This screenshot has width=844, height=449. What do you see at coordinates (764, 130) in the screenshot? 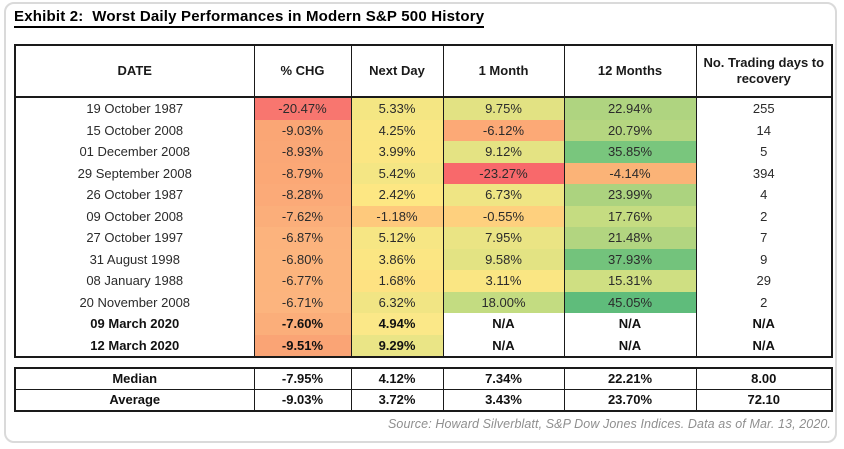
I see `recovery-cell: 14` at bounding box center [764, 130].